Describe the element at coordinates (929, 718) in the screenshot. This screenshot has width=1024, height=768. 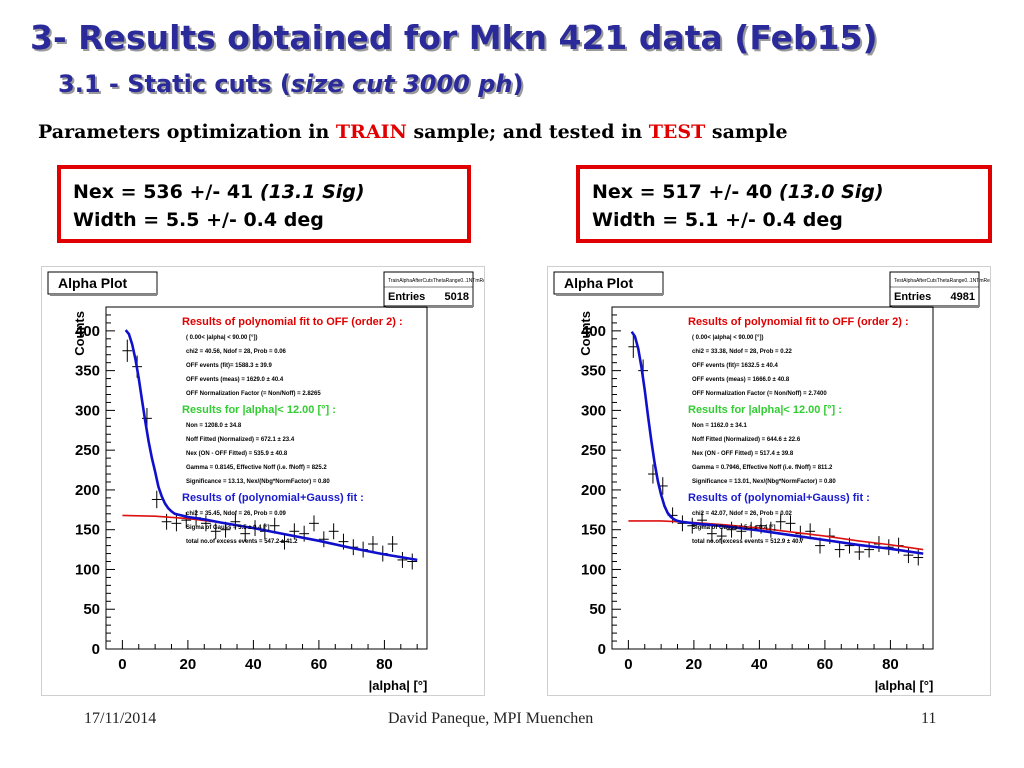
I see `footer-page-number: 11` at that location.